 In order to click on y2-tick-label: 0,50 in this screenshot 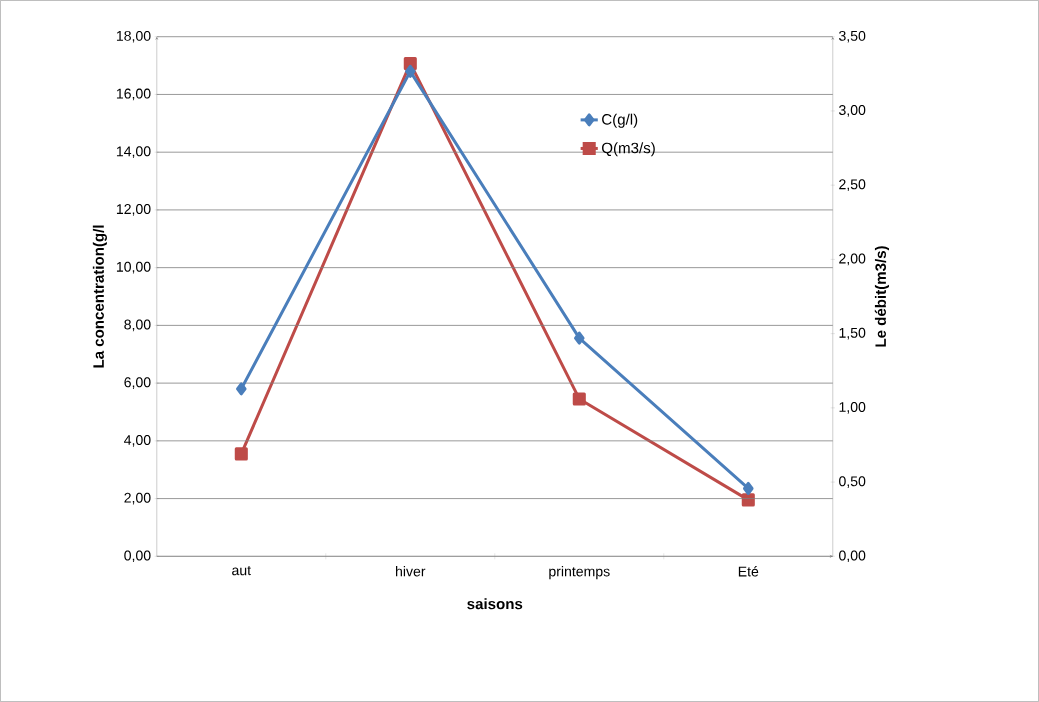, I will do `click(852, 482)`.